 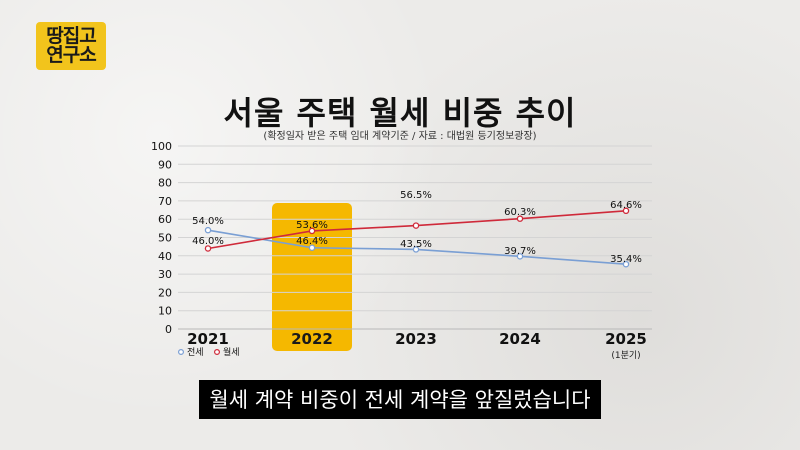 I want to click on caption-bar: 월세 계약 비중이 전세 계약을 앞질렀습니다, so click(x=400, y=399).